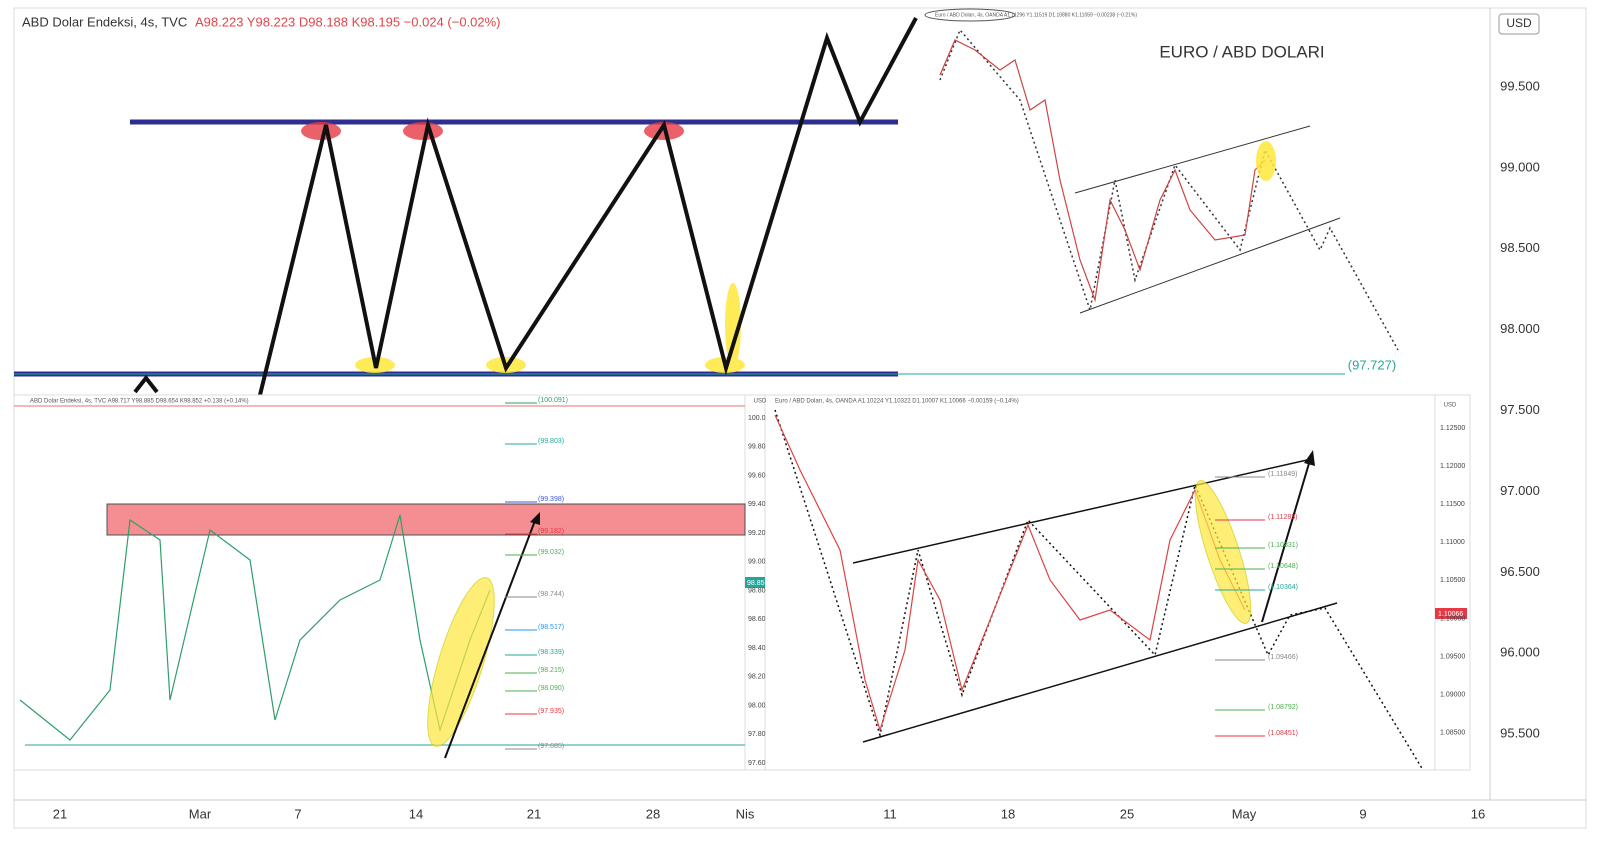 The width and height of the screenshot is (1600, 858). I want to click on y-tick-label: 1.11000, so click(1452, 542).